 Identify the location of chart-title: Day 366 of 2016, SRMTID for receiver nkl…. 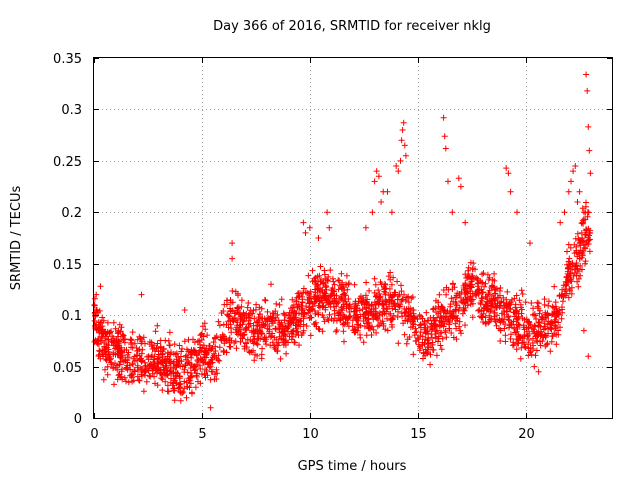
(352, 26).